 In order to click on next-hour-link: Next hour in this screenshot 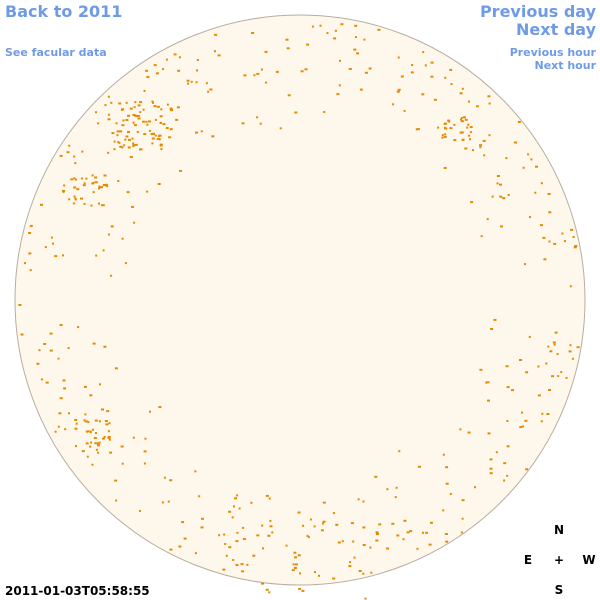, I will do `click(566, 65)`.